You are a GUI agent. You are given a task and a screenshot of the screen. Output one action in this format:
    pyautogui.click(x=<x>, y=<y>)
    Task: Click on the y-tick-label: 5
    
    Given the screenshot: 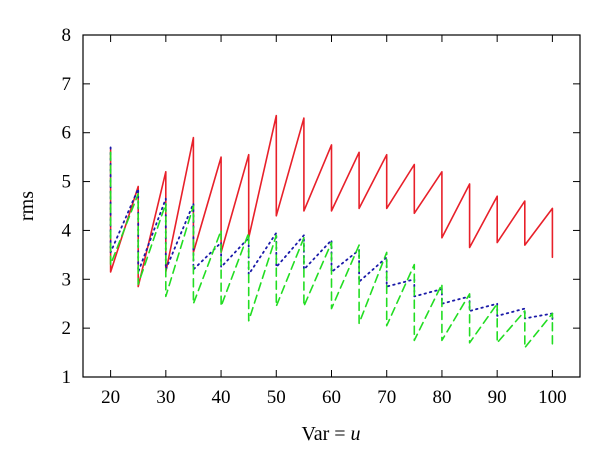 What is the action you would take?
    pyautogui.click(x=67, y=182)
    